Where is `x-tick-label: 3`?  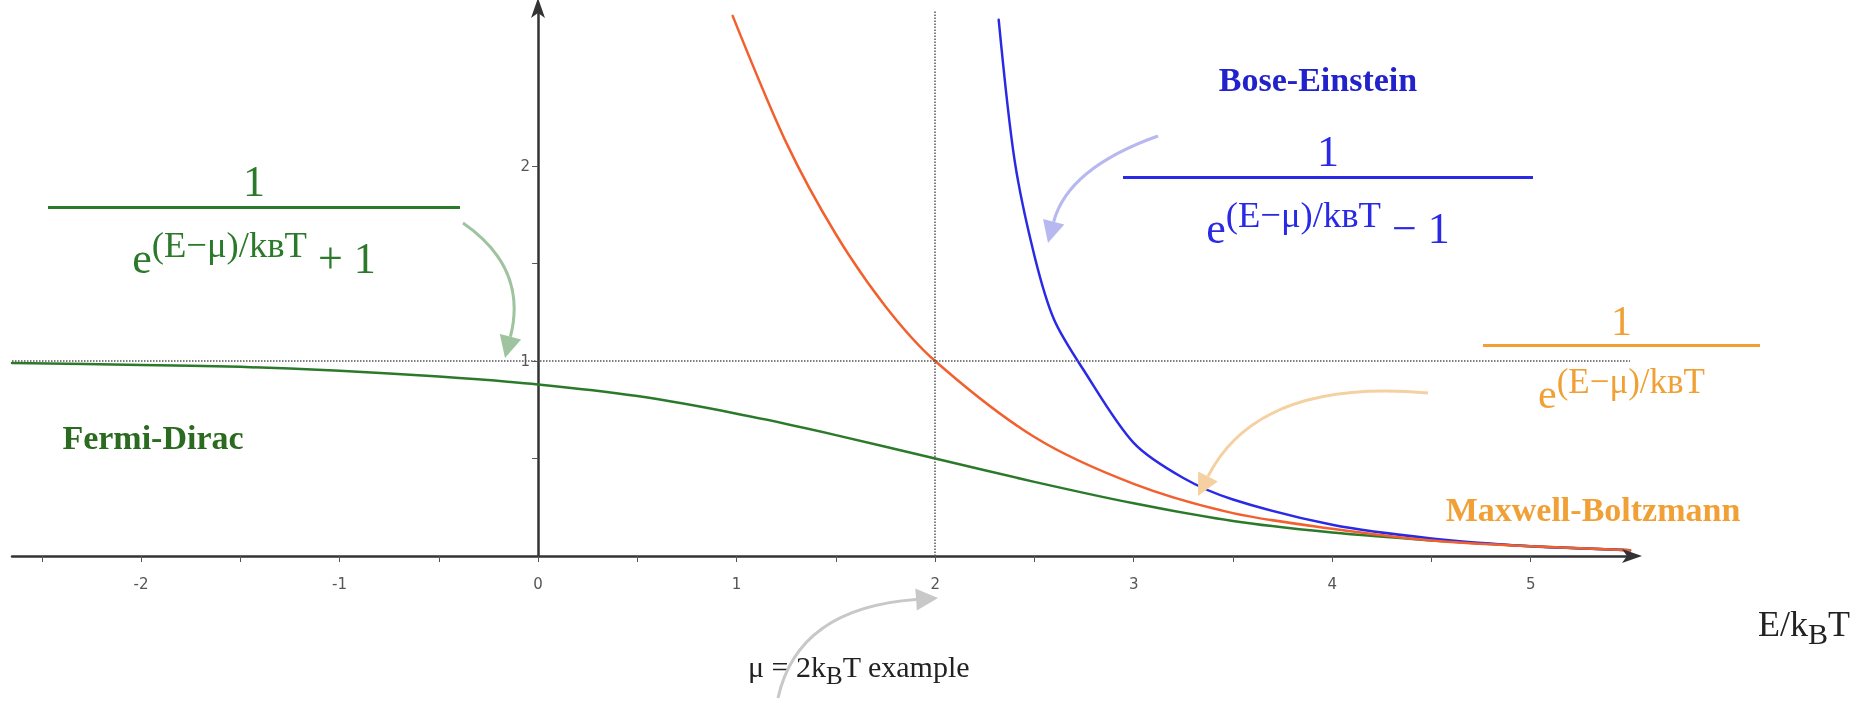
x-tick-label: 3 is located at coordinates (1133, 583).